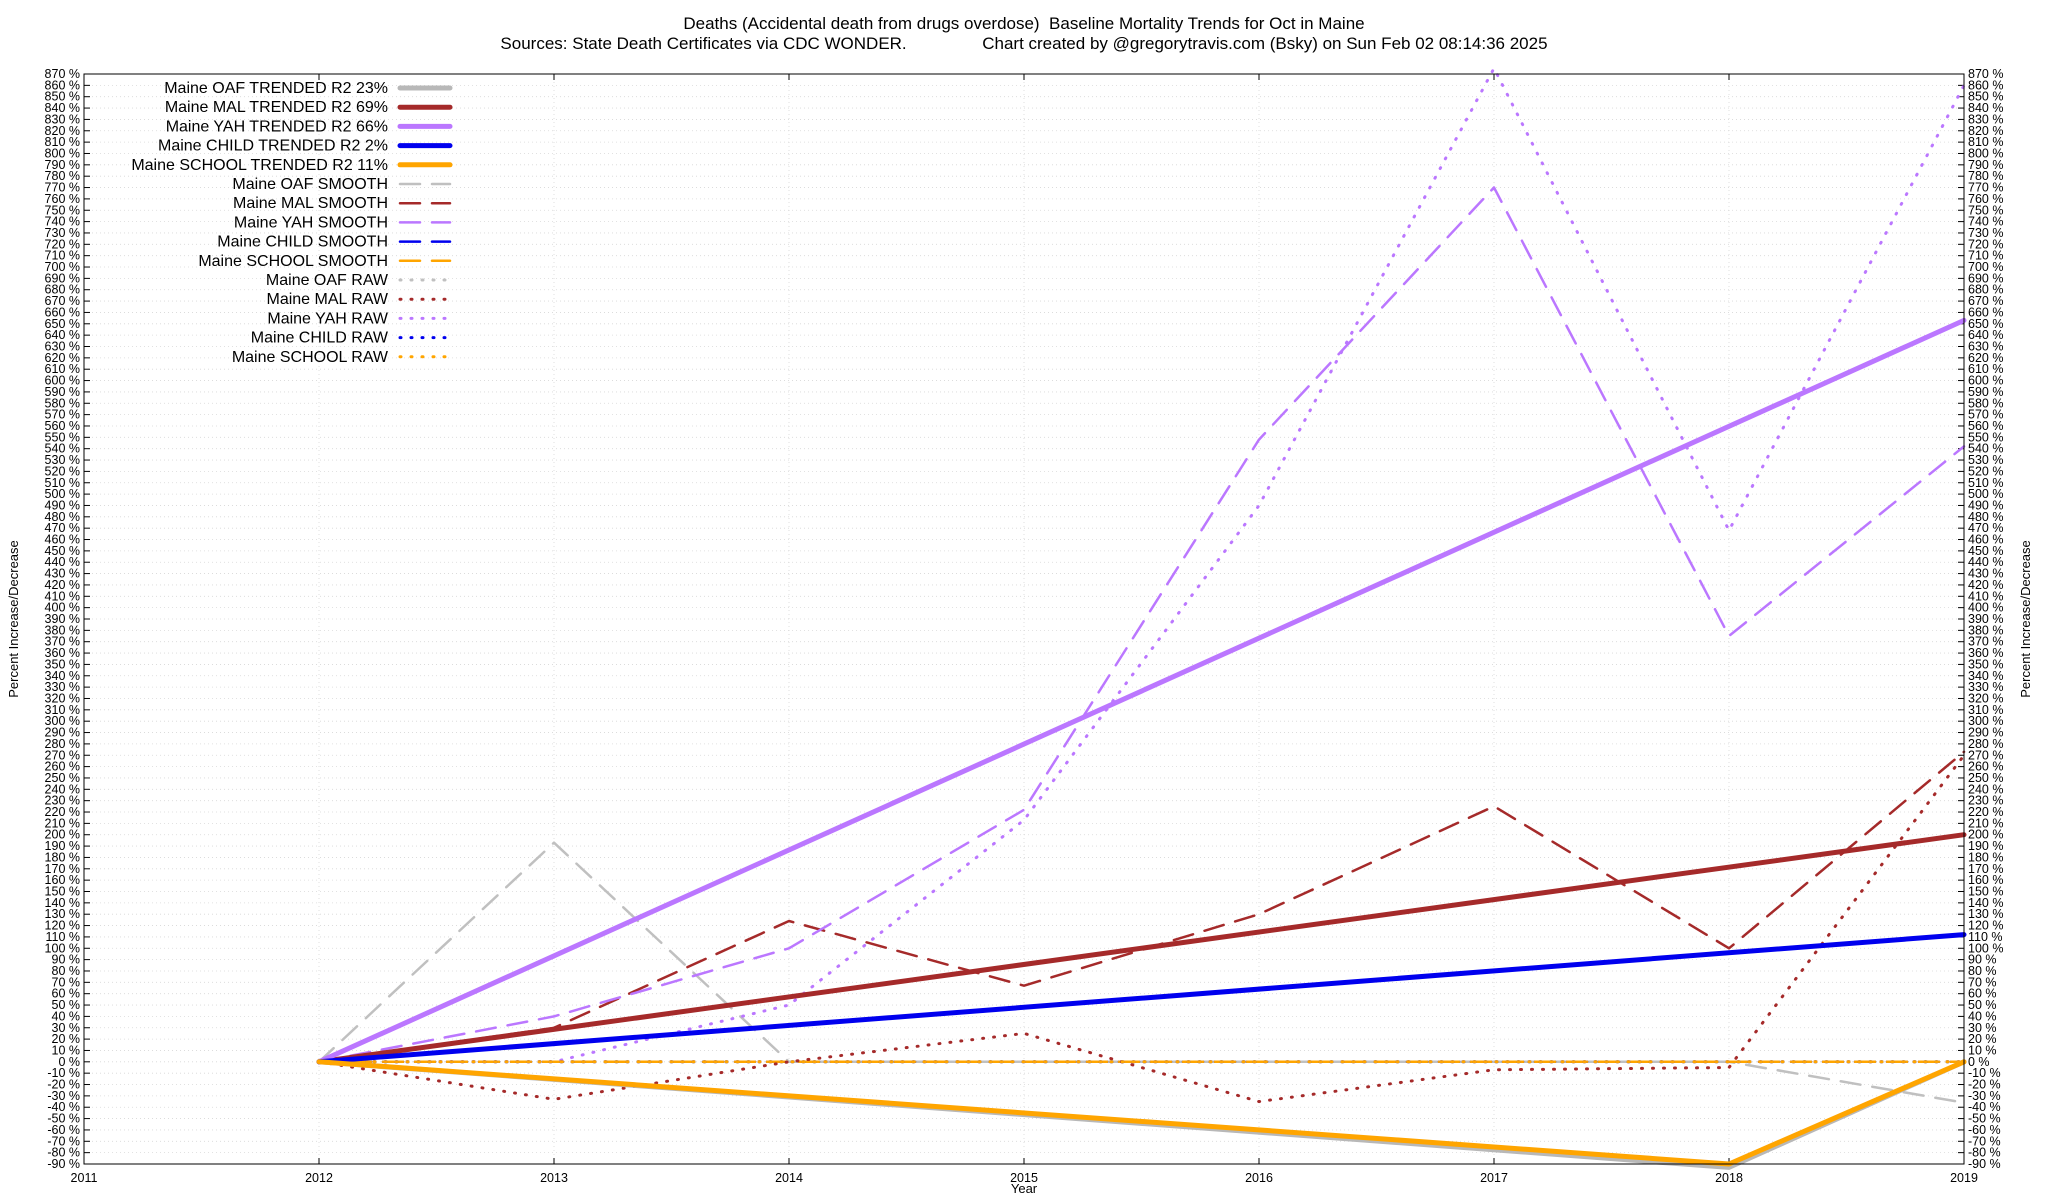  I want to click on y2-tick-label: 470 %, so click(1985, 528).